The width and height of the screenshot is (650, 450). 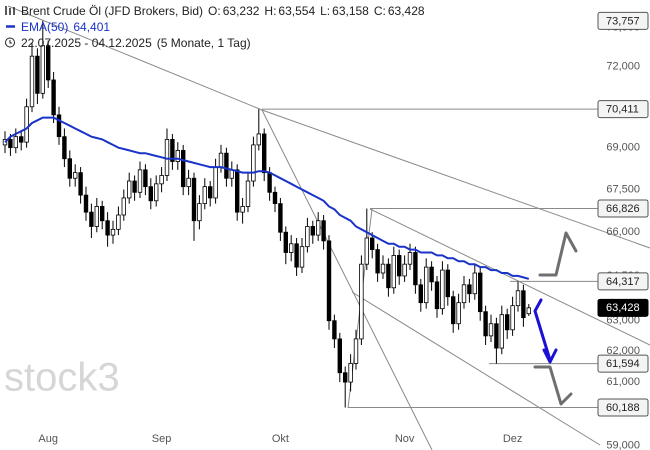 What do you see at coordinates (555, 318) in the screenshot?
I see `scenario-arrows` at bounding box center [555, 318].